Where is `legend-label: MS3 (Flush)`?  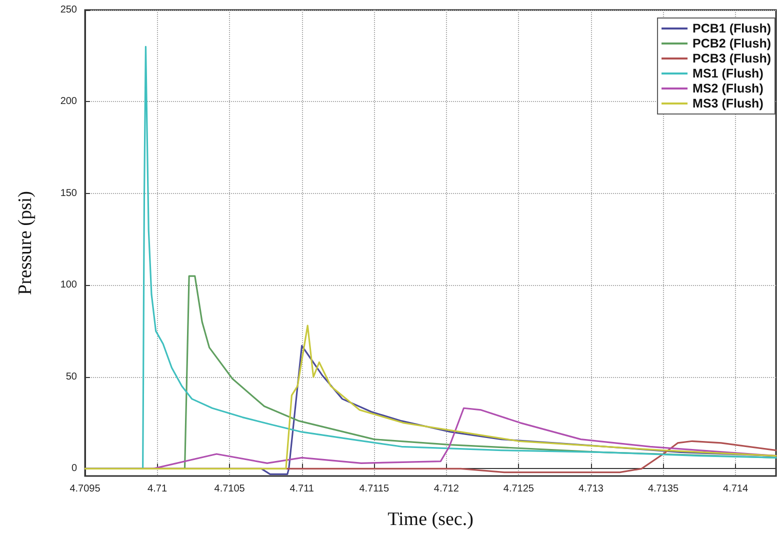 legend-label: MS3 (Flush) is located at coordinates (728, 103).